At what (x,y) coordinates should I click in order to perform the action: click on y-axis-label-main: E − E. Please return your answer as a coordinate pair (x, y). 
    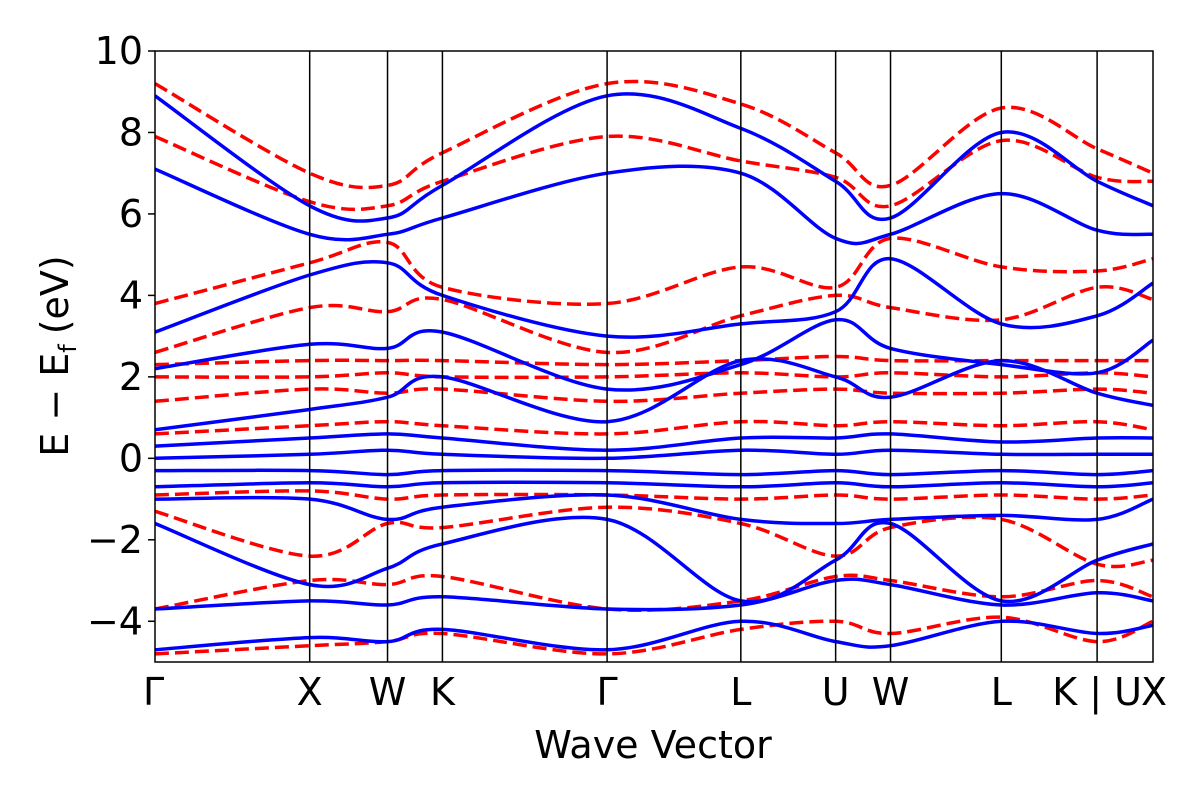
    Looking at the image, I should click on (55, 405).